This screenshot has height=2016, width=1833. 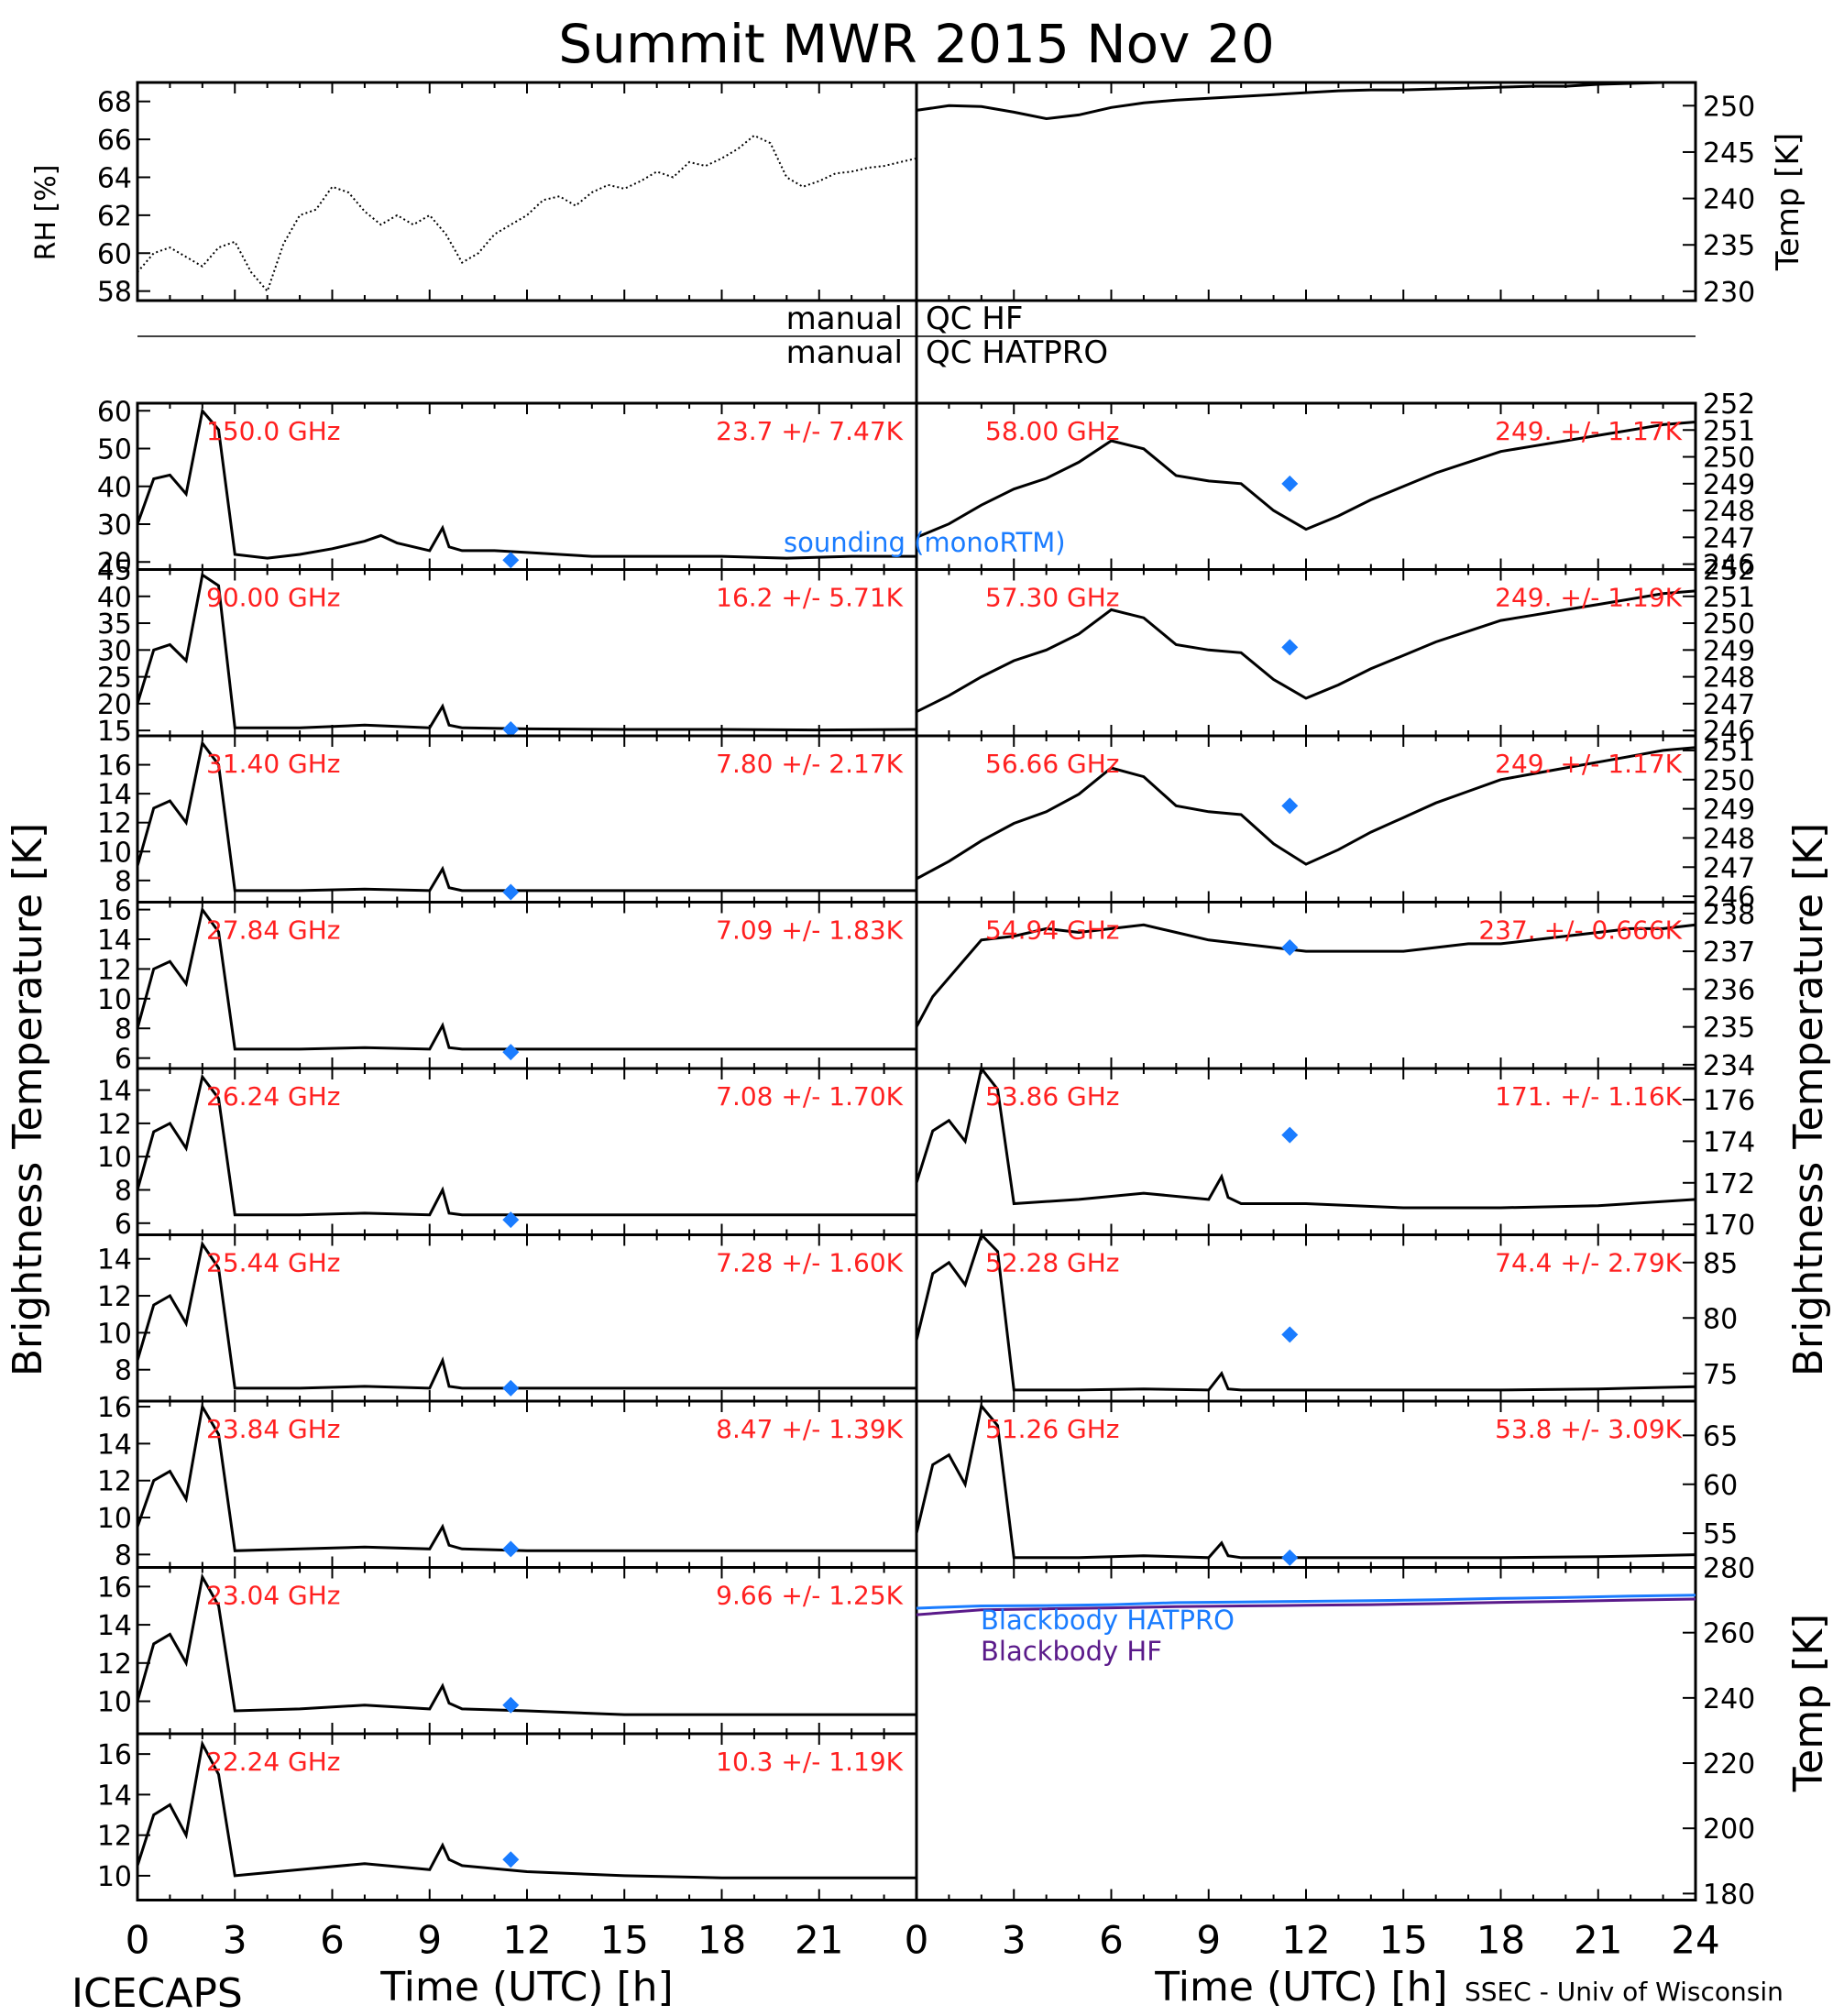 What do you see at coordinates (1729, 915) in the screenshot?
I see `y-tick-label: 238` at bounding box center [1729, 915].